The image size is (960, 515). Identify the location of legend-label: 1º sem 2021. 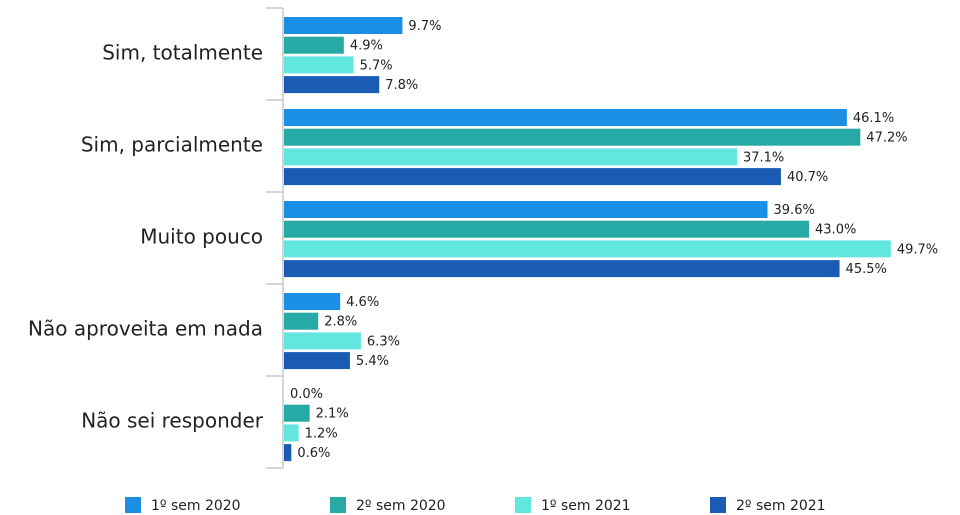
(586, 506).